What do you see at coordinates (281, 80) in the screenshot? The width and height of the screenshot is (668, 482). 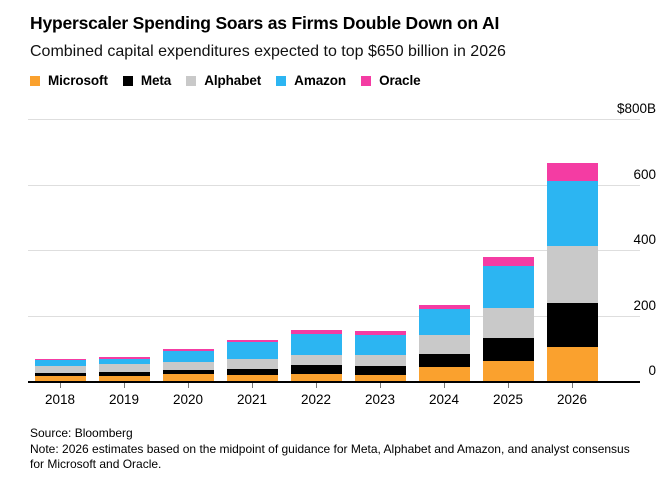 I see `legend-swatch-amazon` at bounding box center [281, 80].